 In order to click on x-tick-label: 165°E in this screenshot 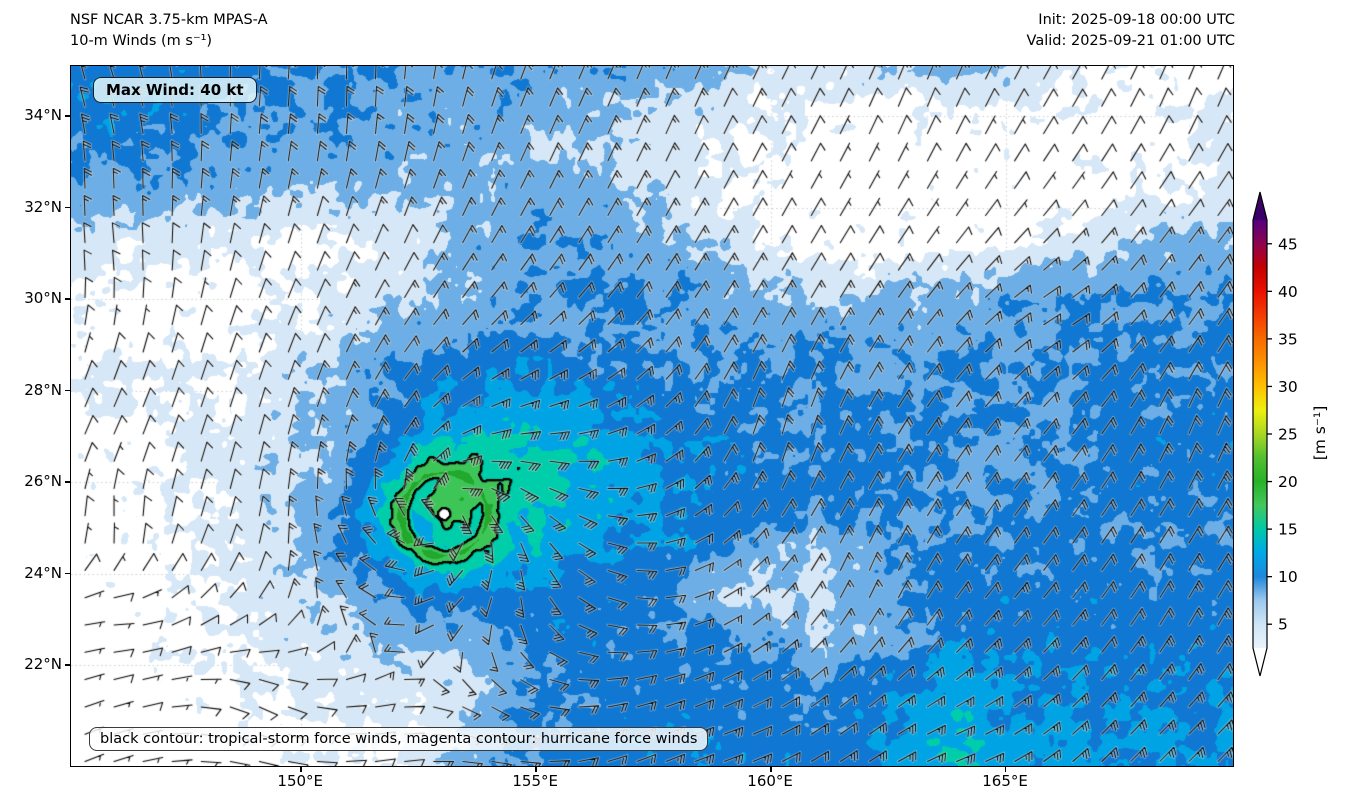, I will do `click(1005, 781)`.